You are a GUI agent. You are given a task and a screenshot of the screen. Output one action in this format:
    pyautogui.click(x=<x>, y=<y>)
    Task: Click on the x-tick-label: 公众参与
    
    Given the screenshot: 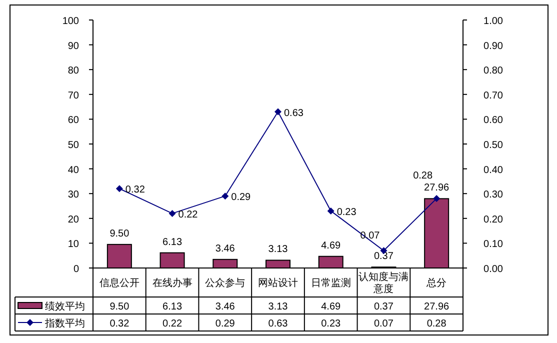 What is the action you would take?
    pyautogui.click(x=225, y=283)
    